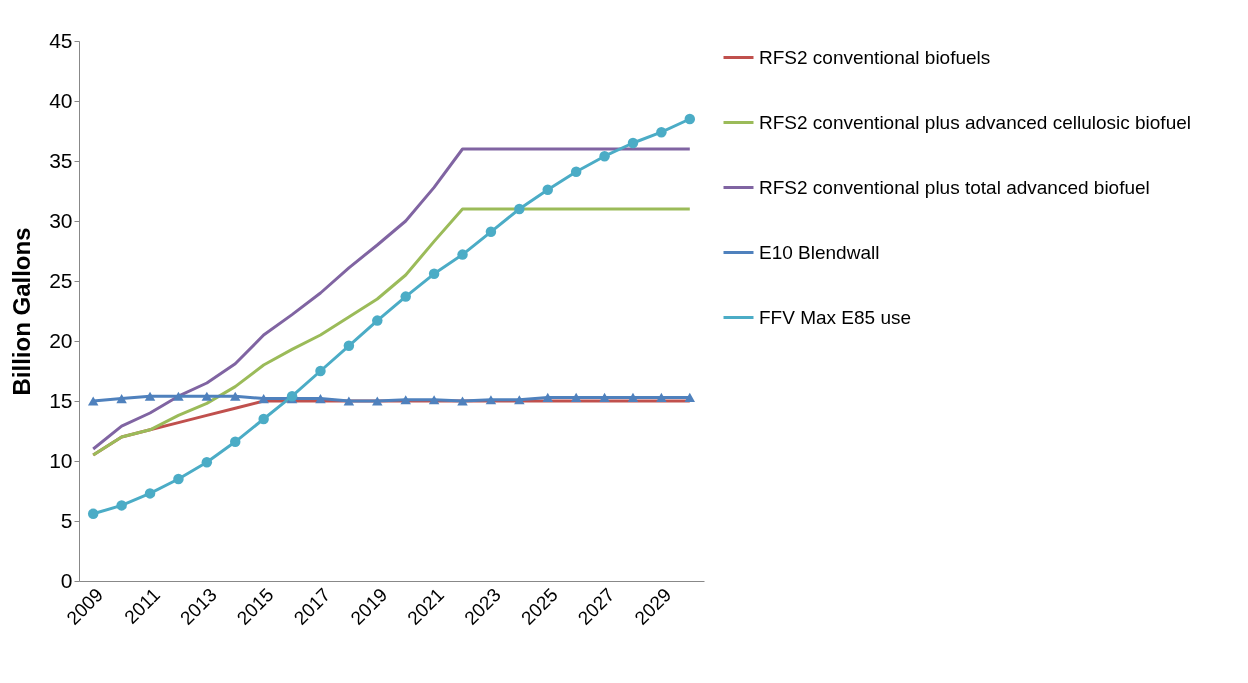 The image size is (1248, 683). What do you see at coordinates (875, 57) in the screenshot?
I see `legend-label: RFS2 conventional biofuels` at bounding box center [875, 57].